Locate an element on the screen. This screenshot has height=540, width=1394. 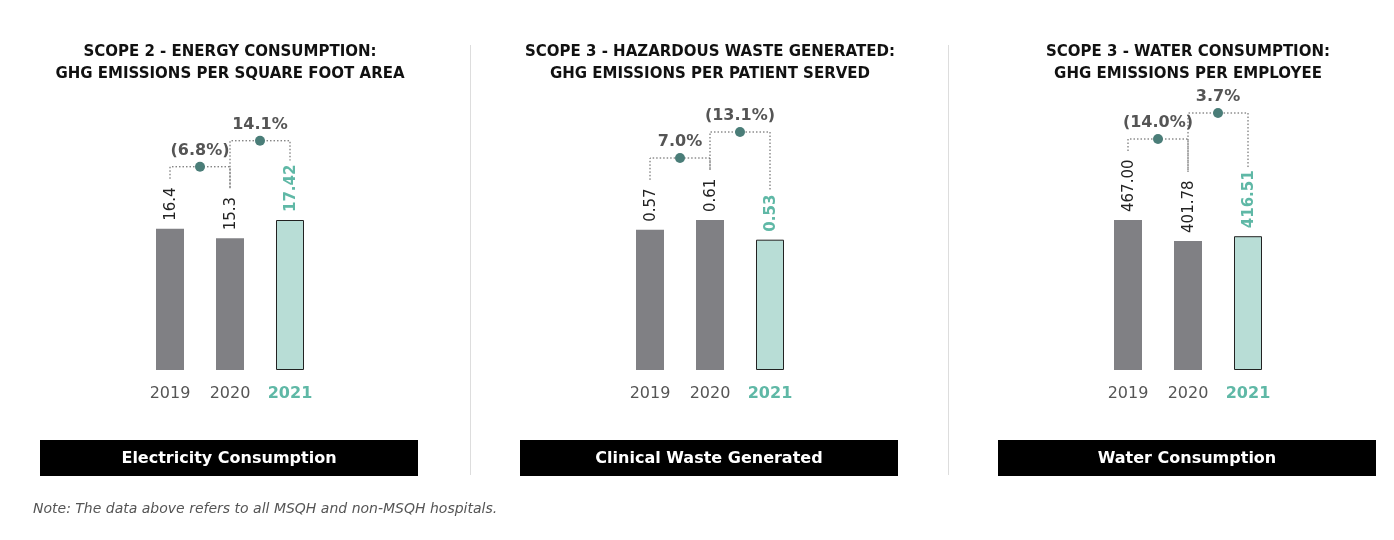
text: 14.1% is located at coordinates (260, 123).